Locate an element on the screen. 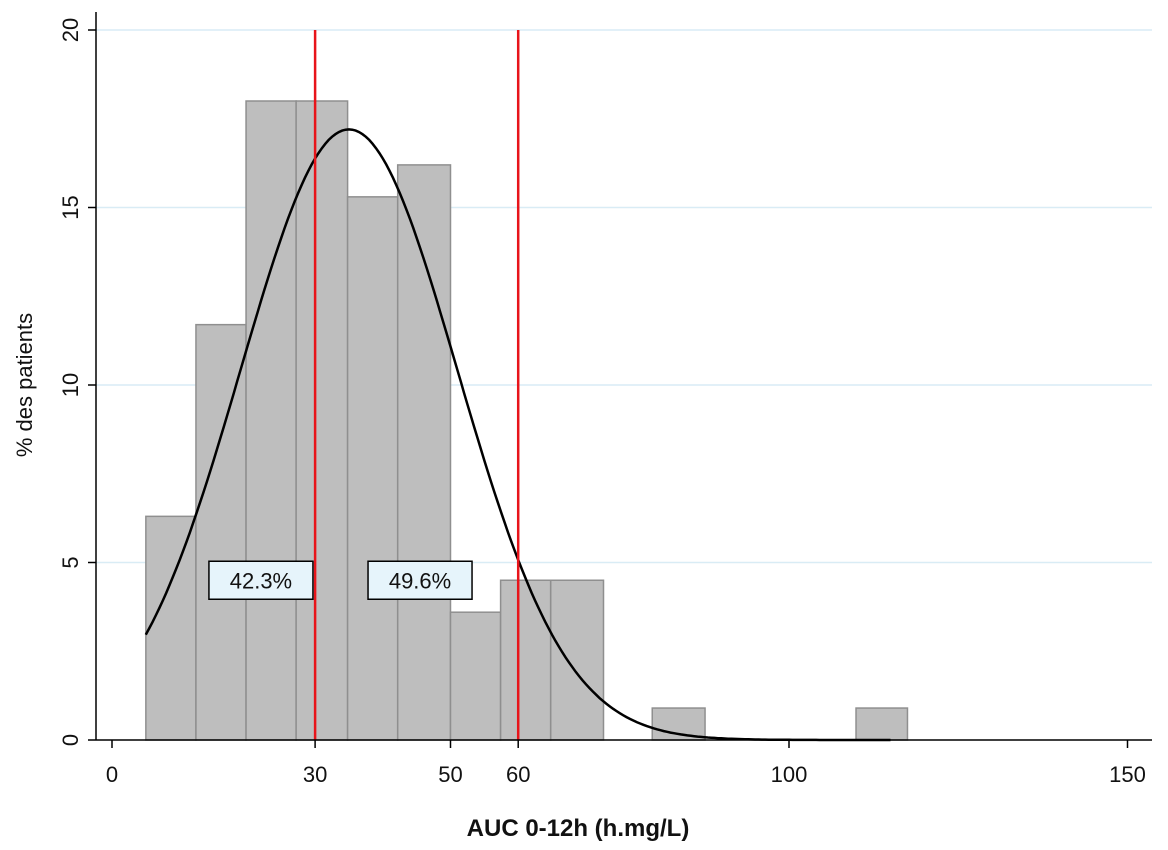 The height and width of the screenshot is (850, 1168). x-tick-label: 150 is located at coordinates (1127, 774).